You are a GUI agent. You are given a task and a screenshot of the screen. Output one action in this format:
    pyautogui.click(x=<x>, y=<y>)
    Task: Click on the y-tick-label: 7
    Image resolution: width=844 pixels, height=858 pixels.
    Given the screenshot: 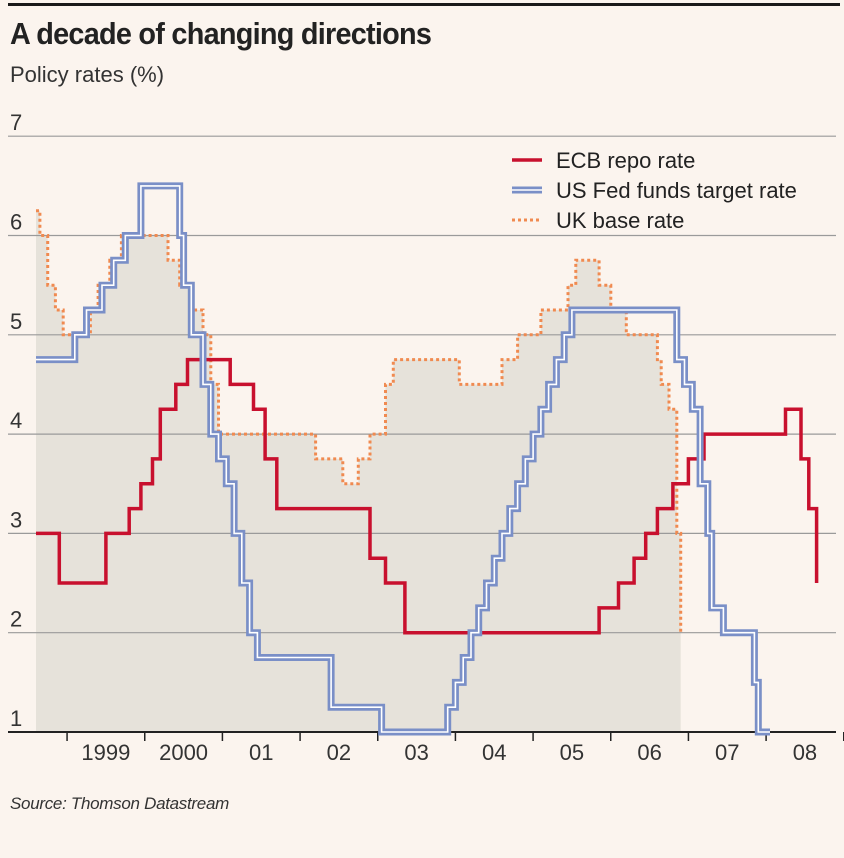 What is the action you would take?
    pyautogui.click(x=16, y=122)
    